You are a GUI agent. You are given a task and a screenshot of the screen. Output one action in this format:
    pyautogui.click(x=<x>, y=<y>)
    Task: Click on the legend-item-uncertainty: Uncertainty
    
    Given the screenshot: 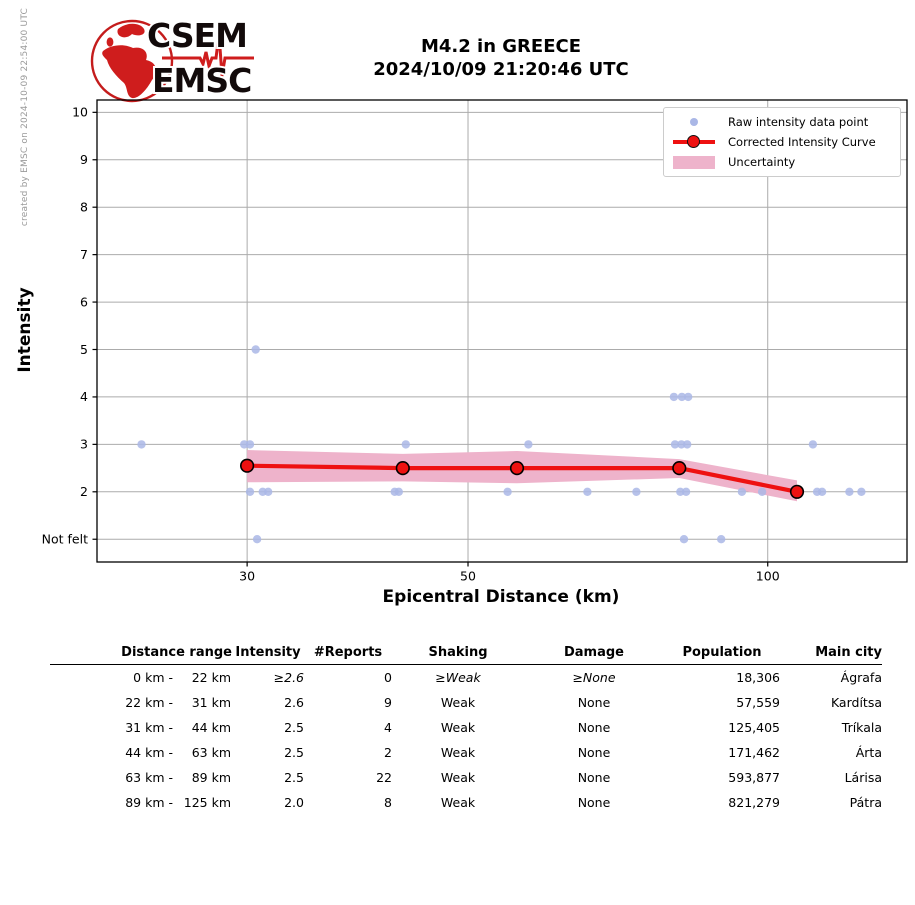 What is the action you would take?
    pyautogui.click(x=782, y=162)
    